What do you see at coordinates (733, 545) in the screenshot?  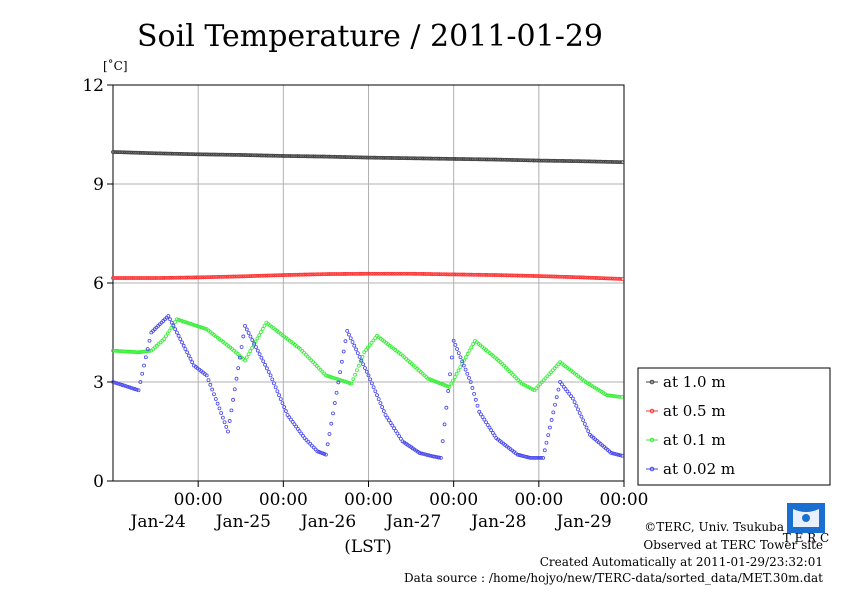 I see `observed-note: Observed at TERC Tower site` at bounding box center [733, 545].